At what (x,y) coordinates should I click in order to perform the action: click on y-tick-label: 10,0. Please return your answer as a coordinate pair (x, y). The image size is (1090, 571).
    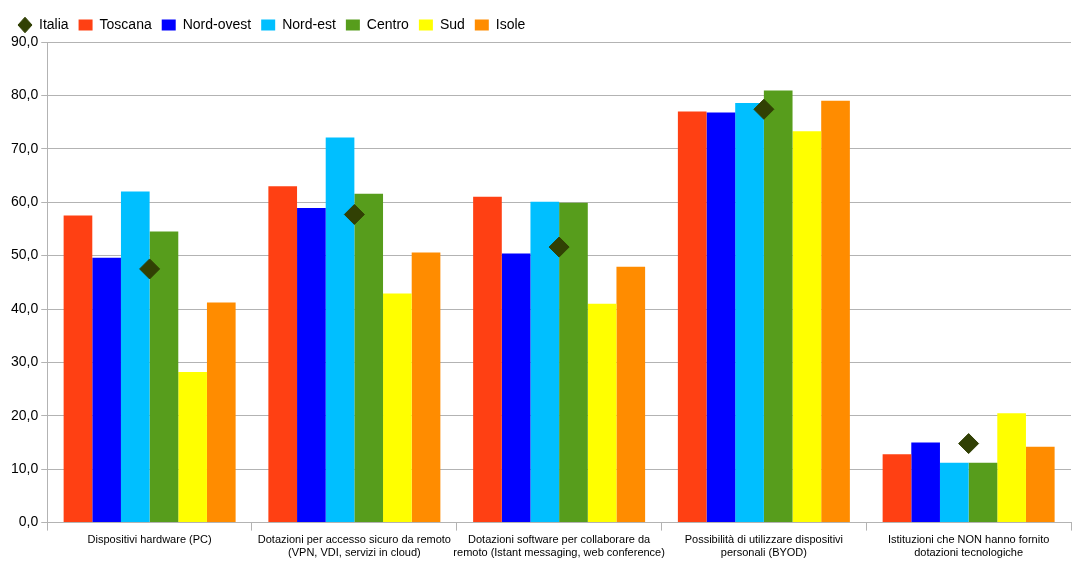
    Looking at the image, I should click on (25, 468).